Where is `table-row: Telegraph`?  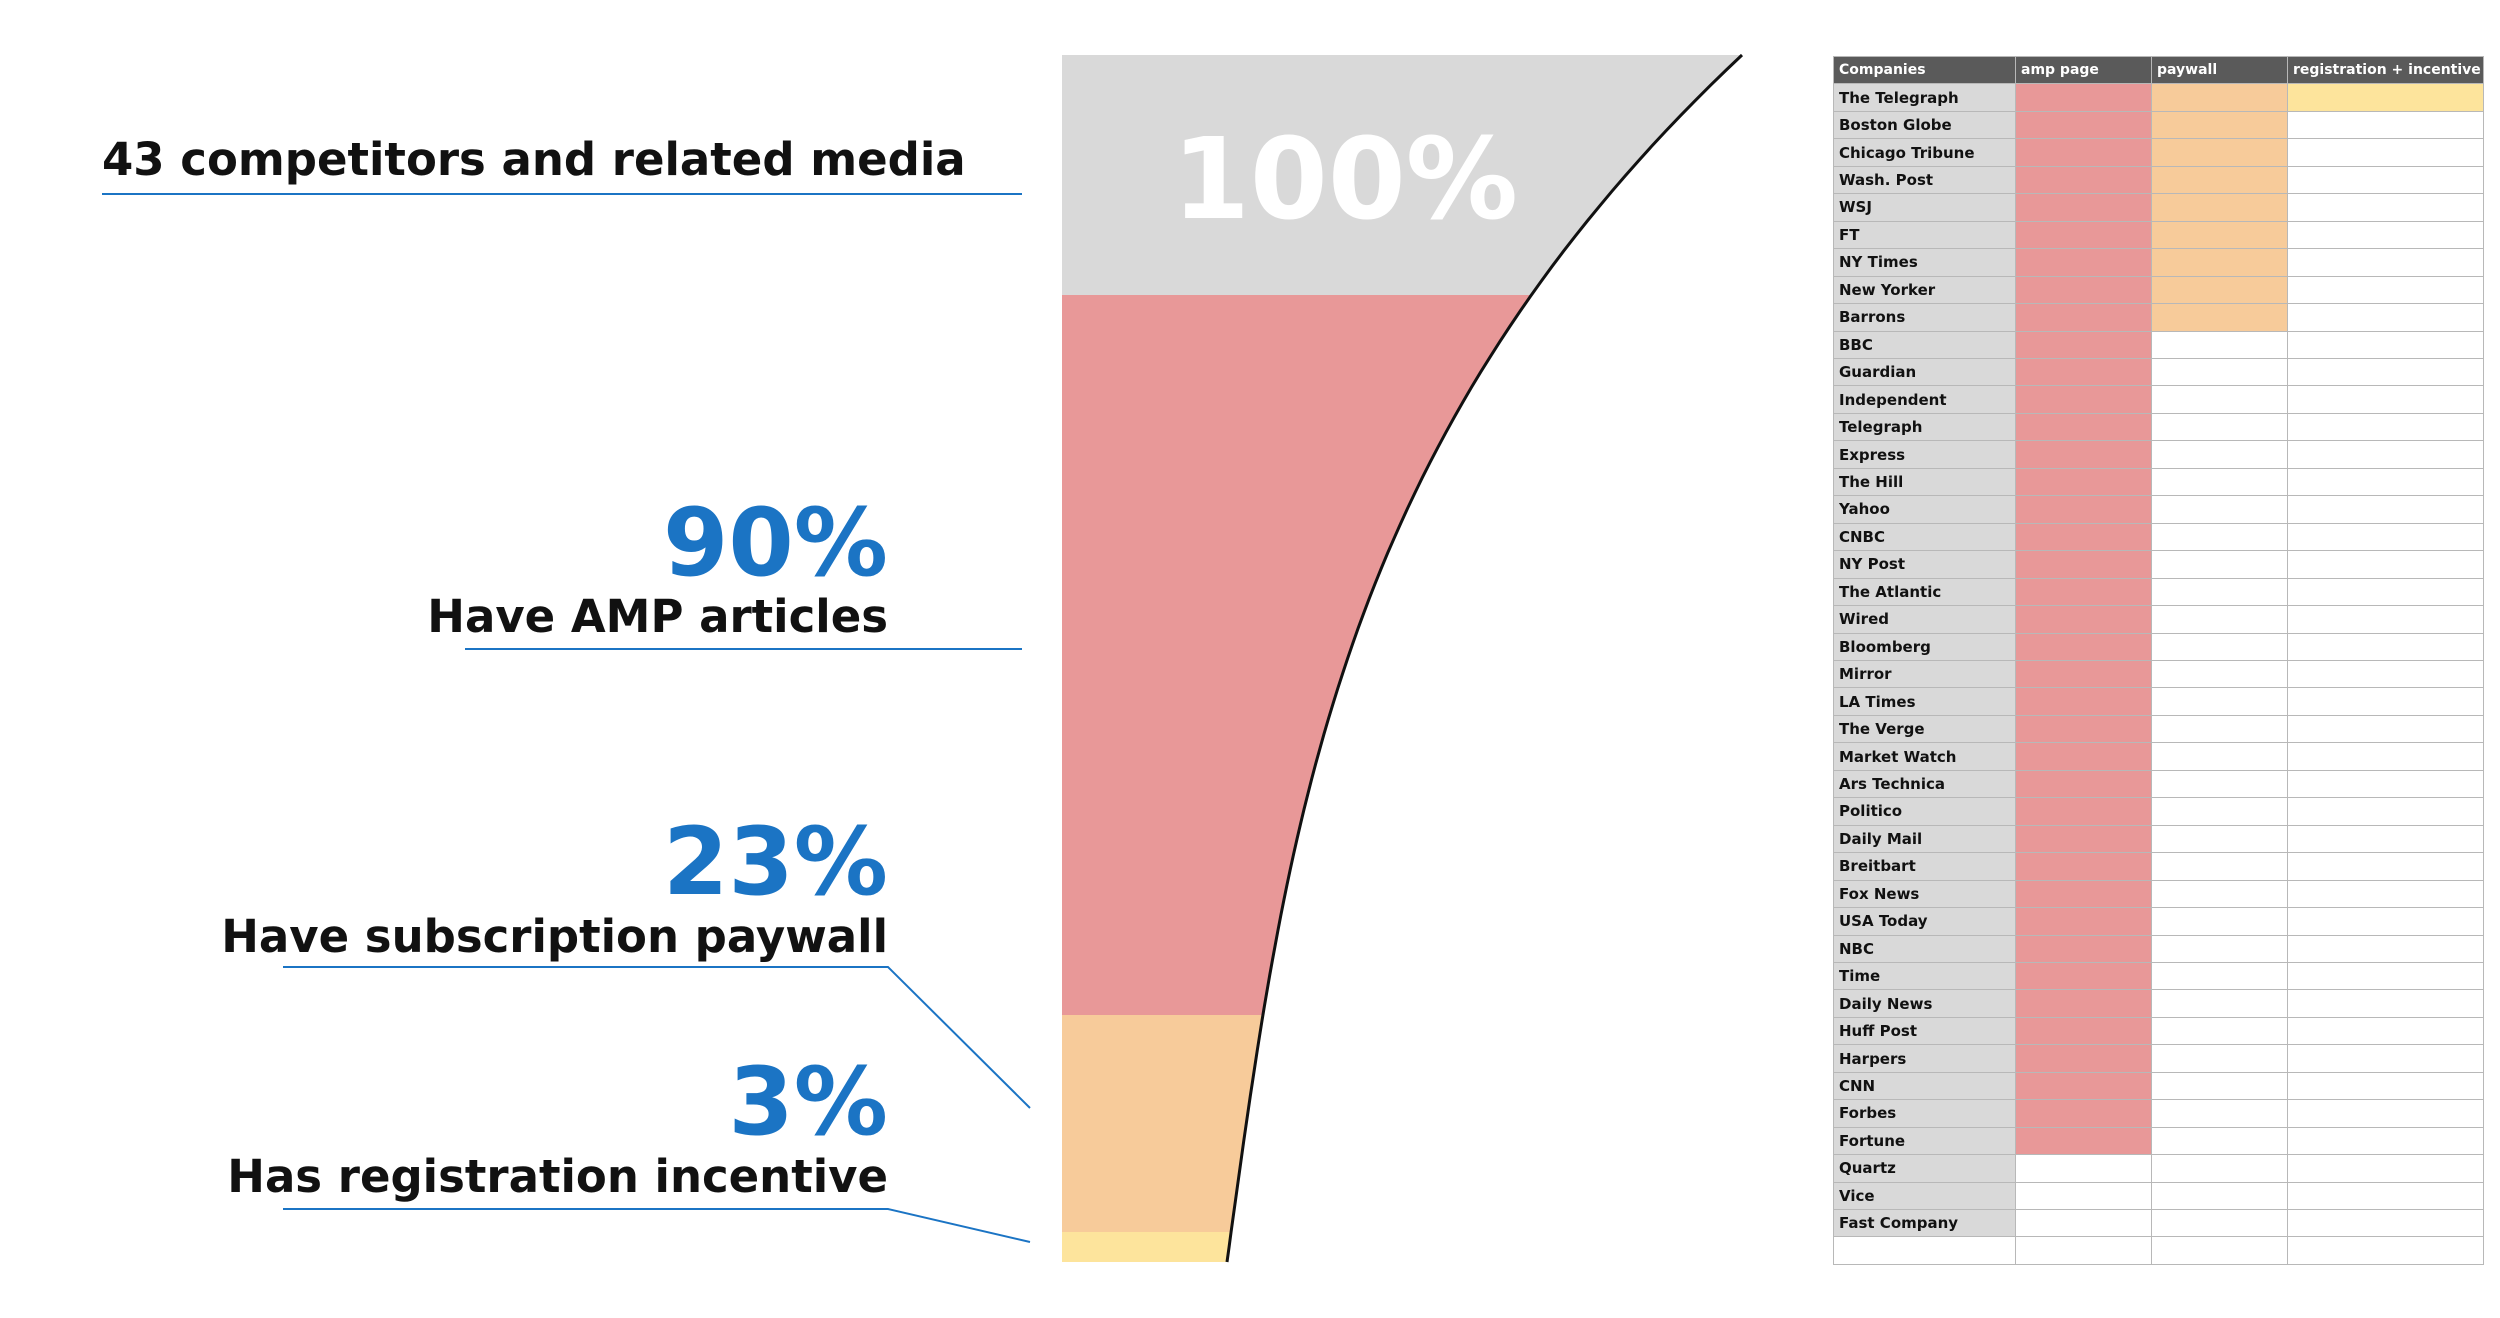
table-row: Telegraph is located at coordinates (2158, 427).